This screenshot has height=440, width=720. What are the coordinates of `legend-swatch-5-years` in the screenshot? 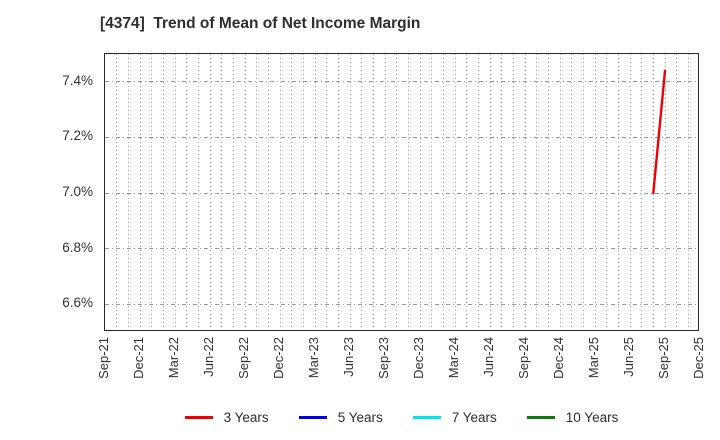 It's located at (312, 417).